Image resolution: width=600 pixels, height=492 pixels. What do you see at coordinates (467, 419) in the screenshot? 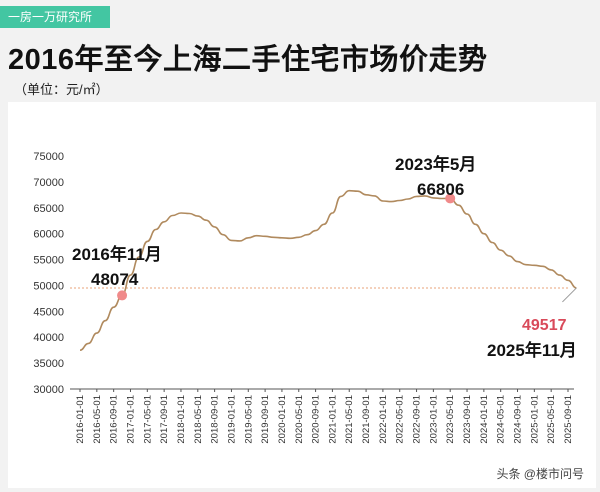
I see `x-tick-label: 2023-09-01` at bounding box center [467, 419].